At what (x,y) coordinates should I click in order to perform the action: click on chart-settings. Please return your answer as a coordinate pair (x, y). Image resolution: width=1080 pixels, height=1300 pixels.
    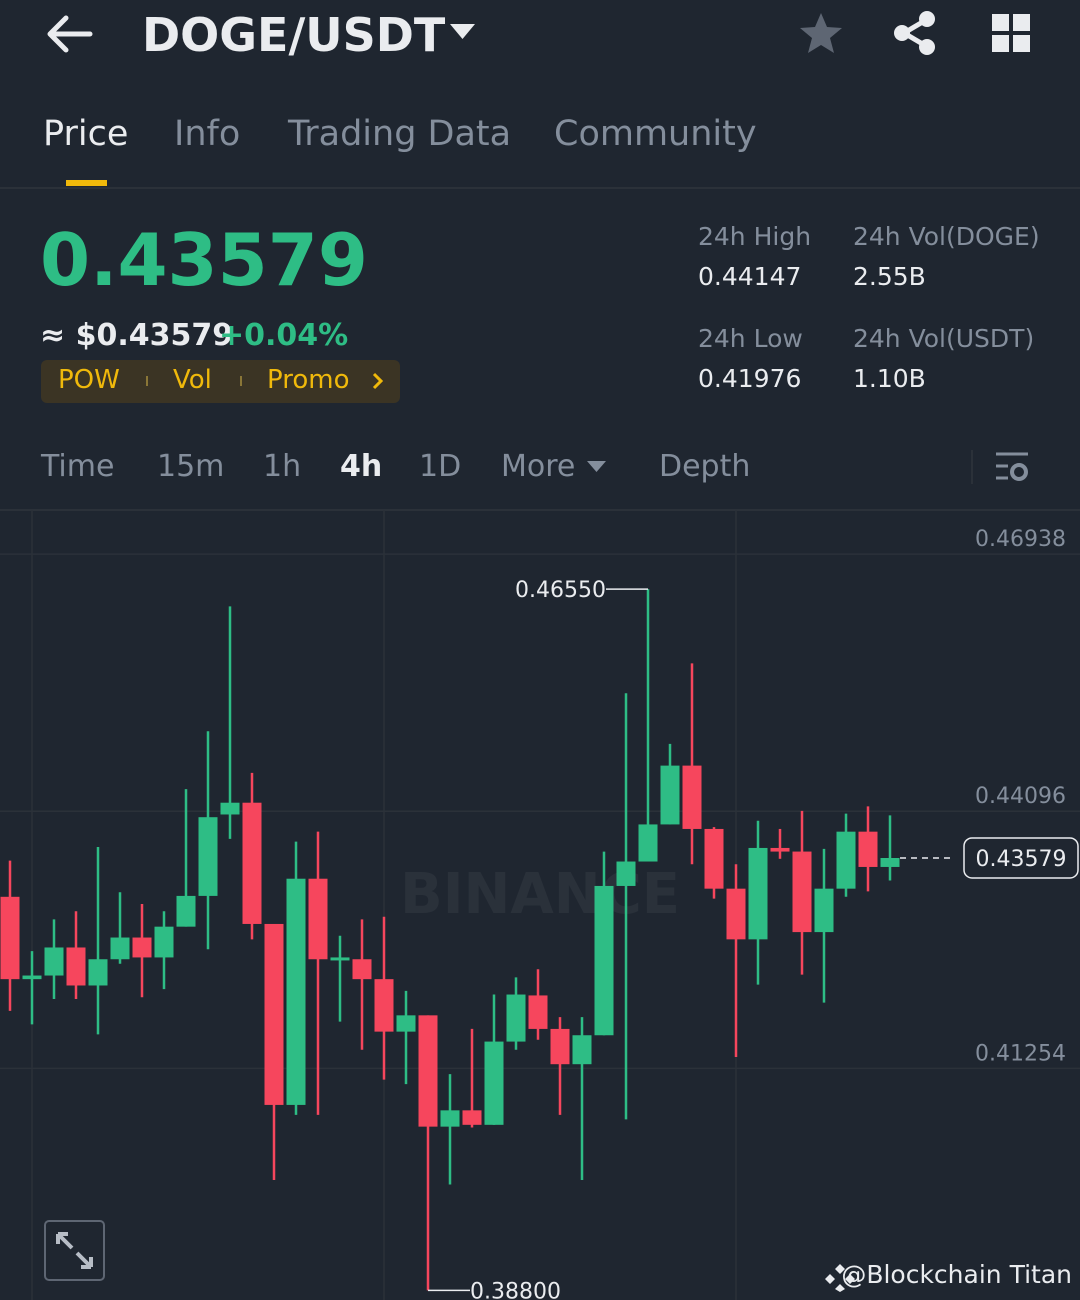
    Looking at the image, I should click on (1012, 467).